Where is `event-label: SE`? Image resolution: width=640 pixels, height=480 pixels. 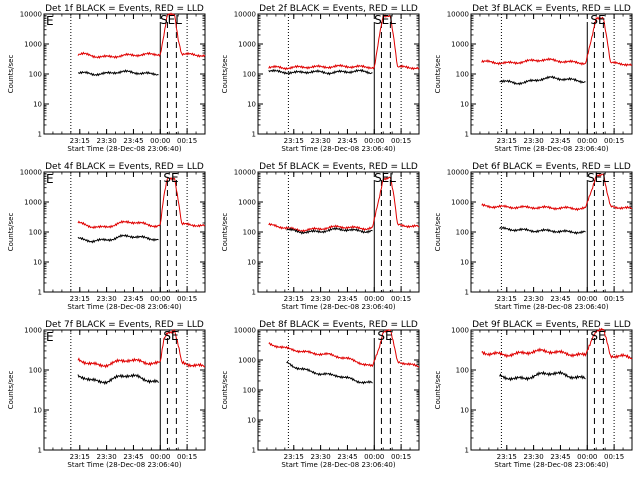
event-label: SE is located at coordinates (170, 336).